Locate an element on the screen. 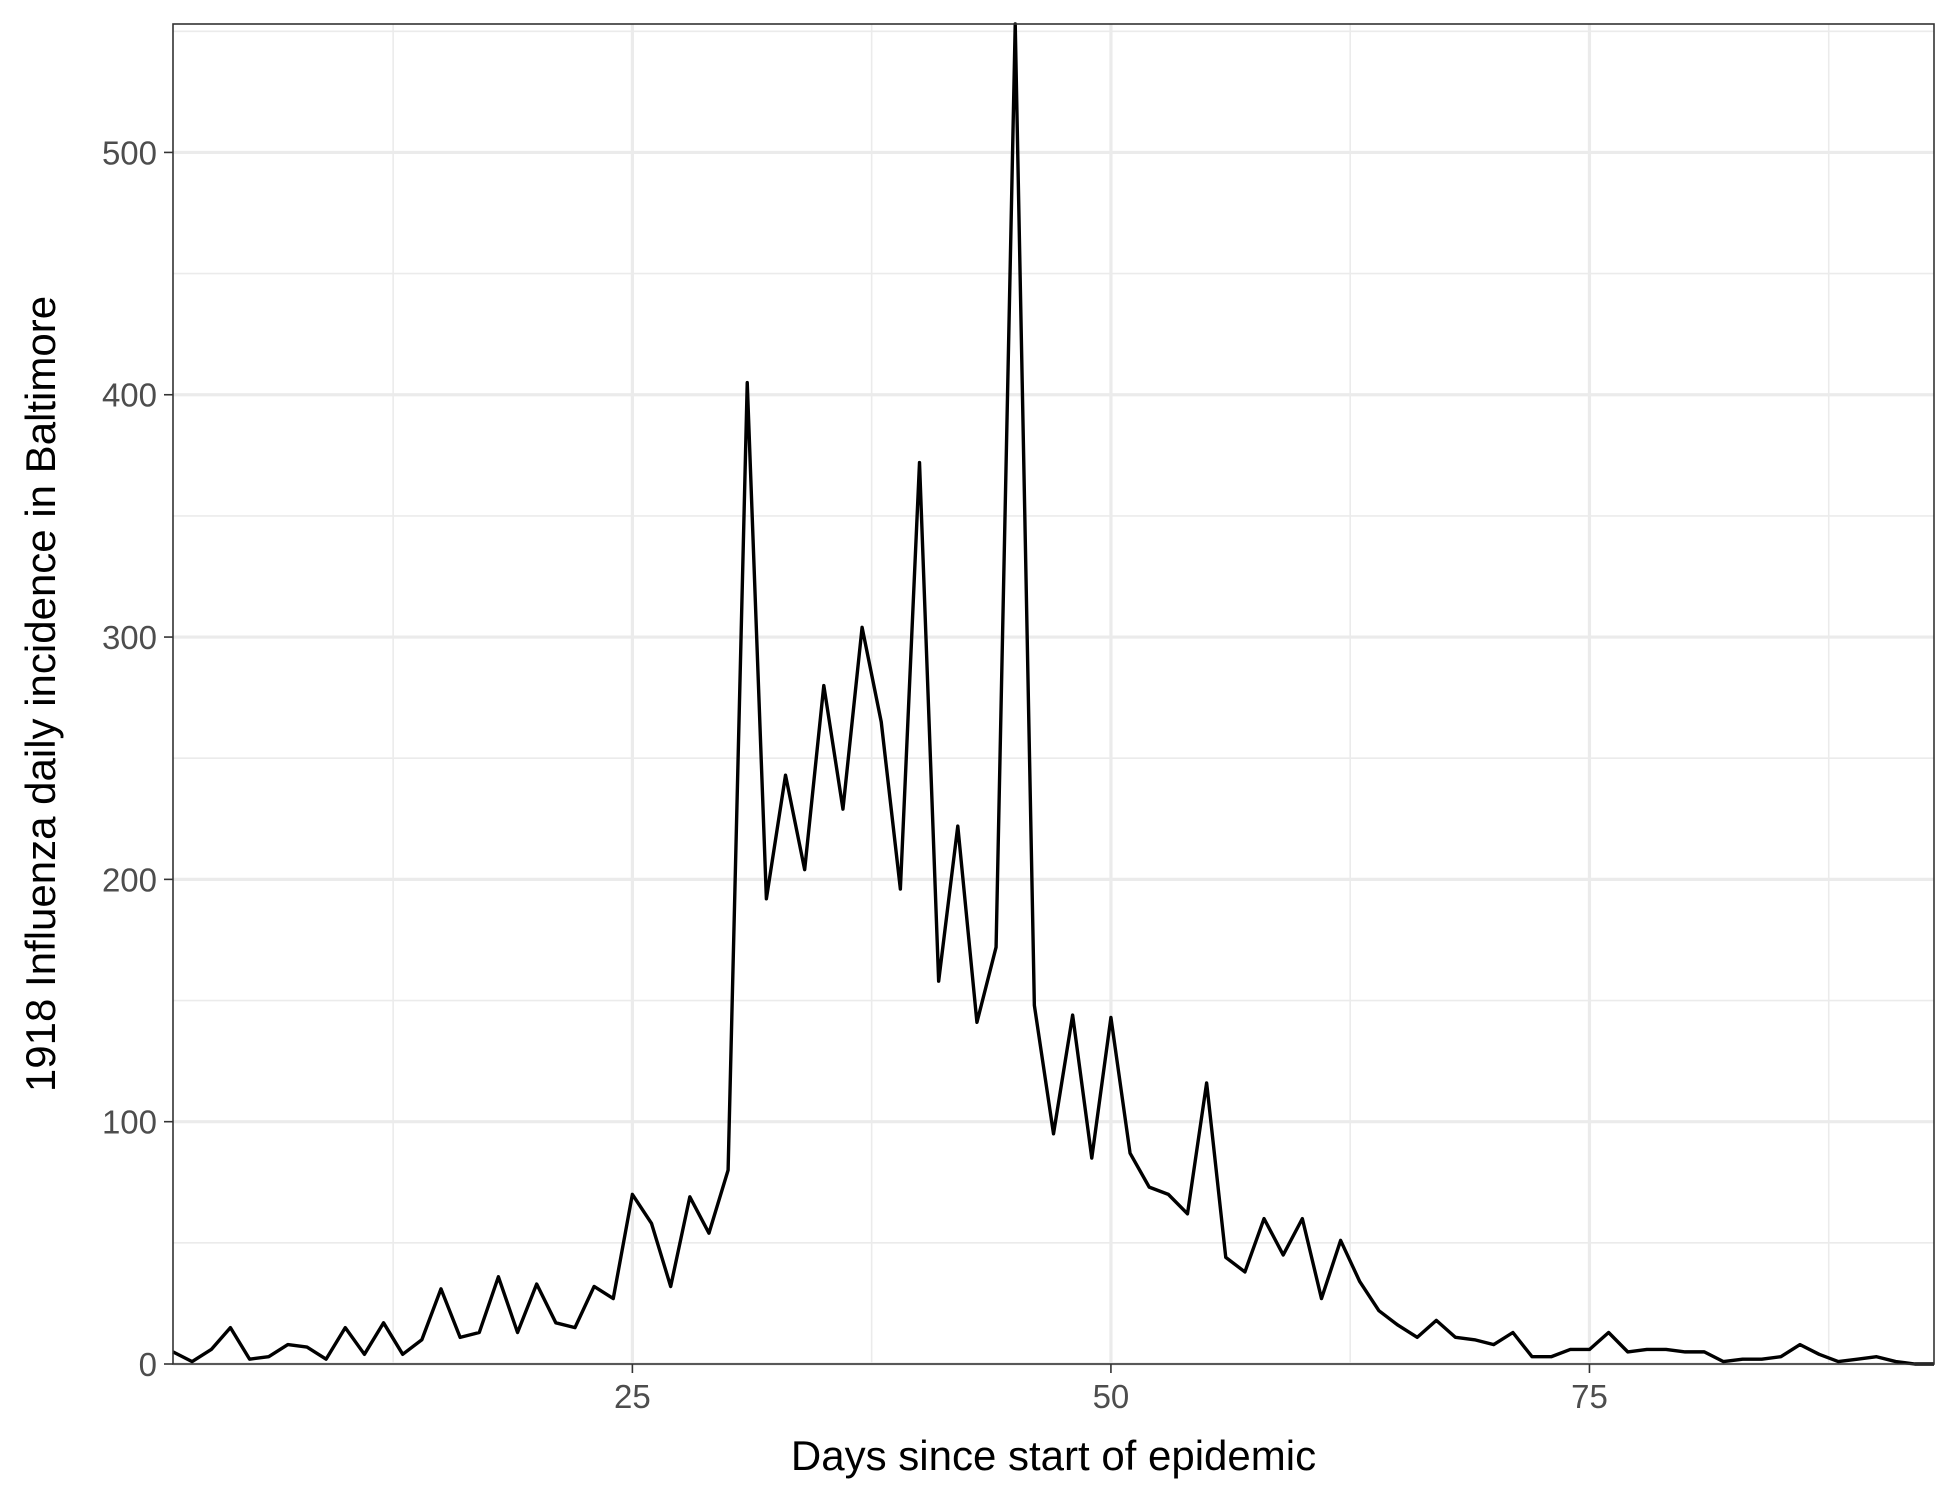 The width and height of the screenshot is (1950, 1500). x-axis-title: Days since start of epidemic is located at coordinates (1053, 1455).